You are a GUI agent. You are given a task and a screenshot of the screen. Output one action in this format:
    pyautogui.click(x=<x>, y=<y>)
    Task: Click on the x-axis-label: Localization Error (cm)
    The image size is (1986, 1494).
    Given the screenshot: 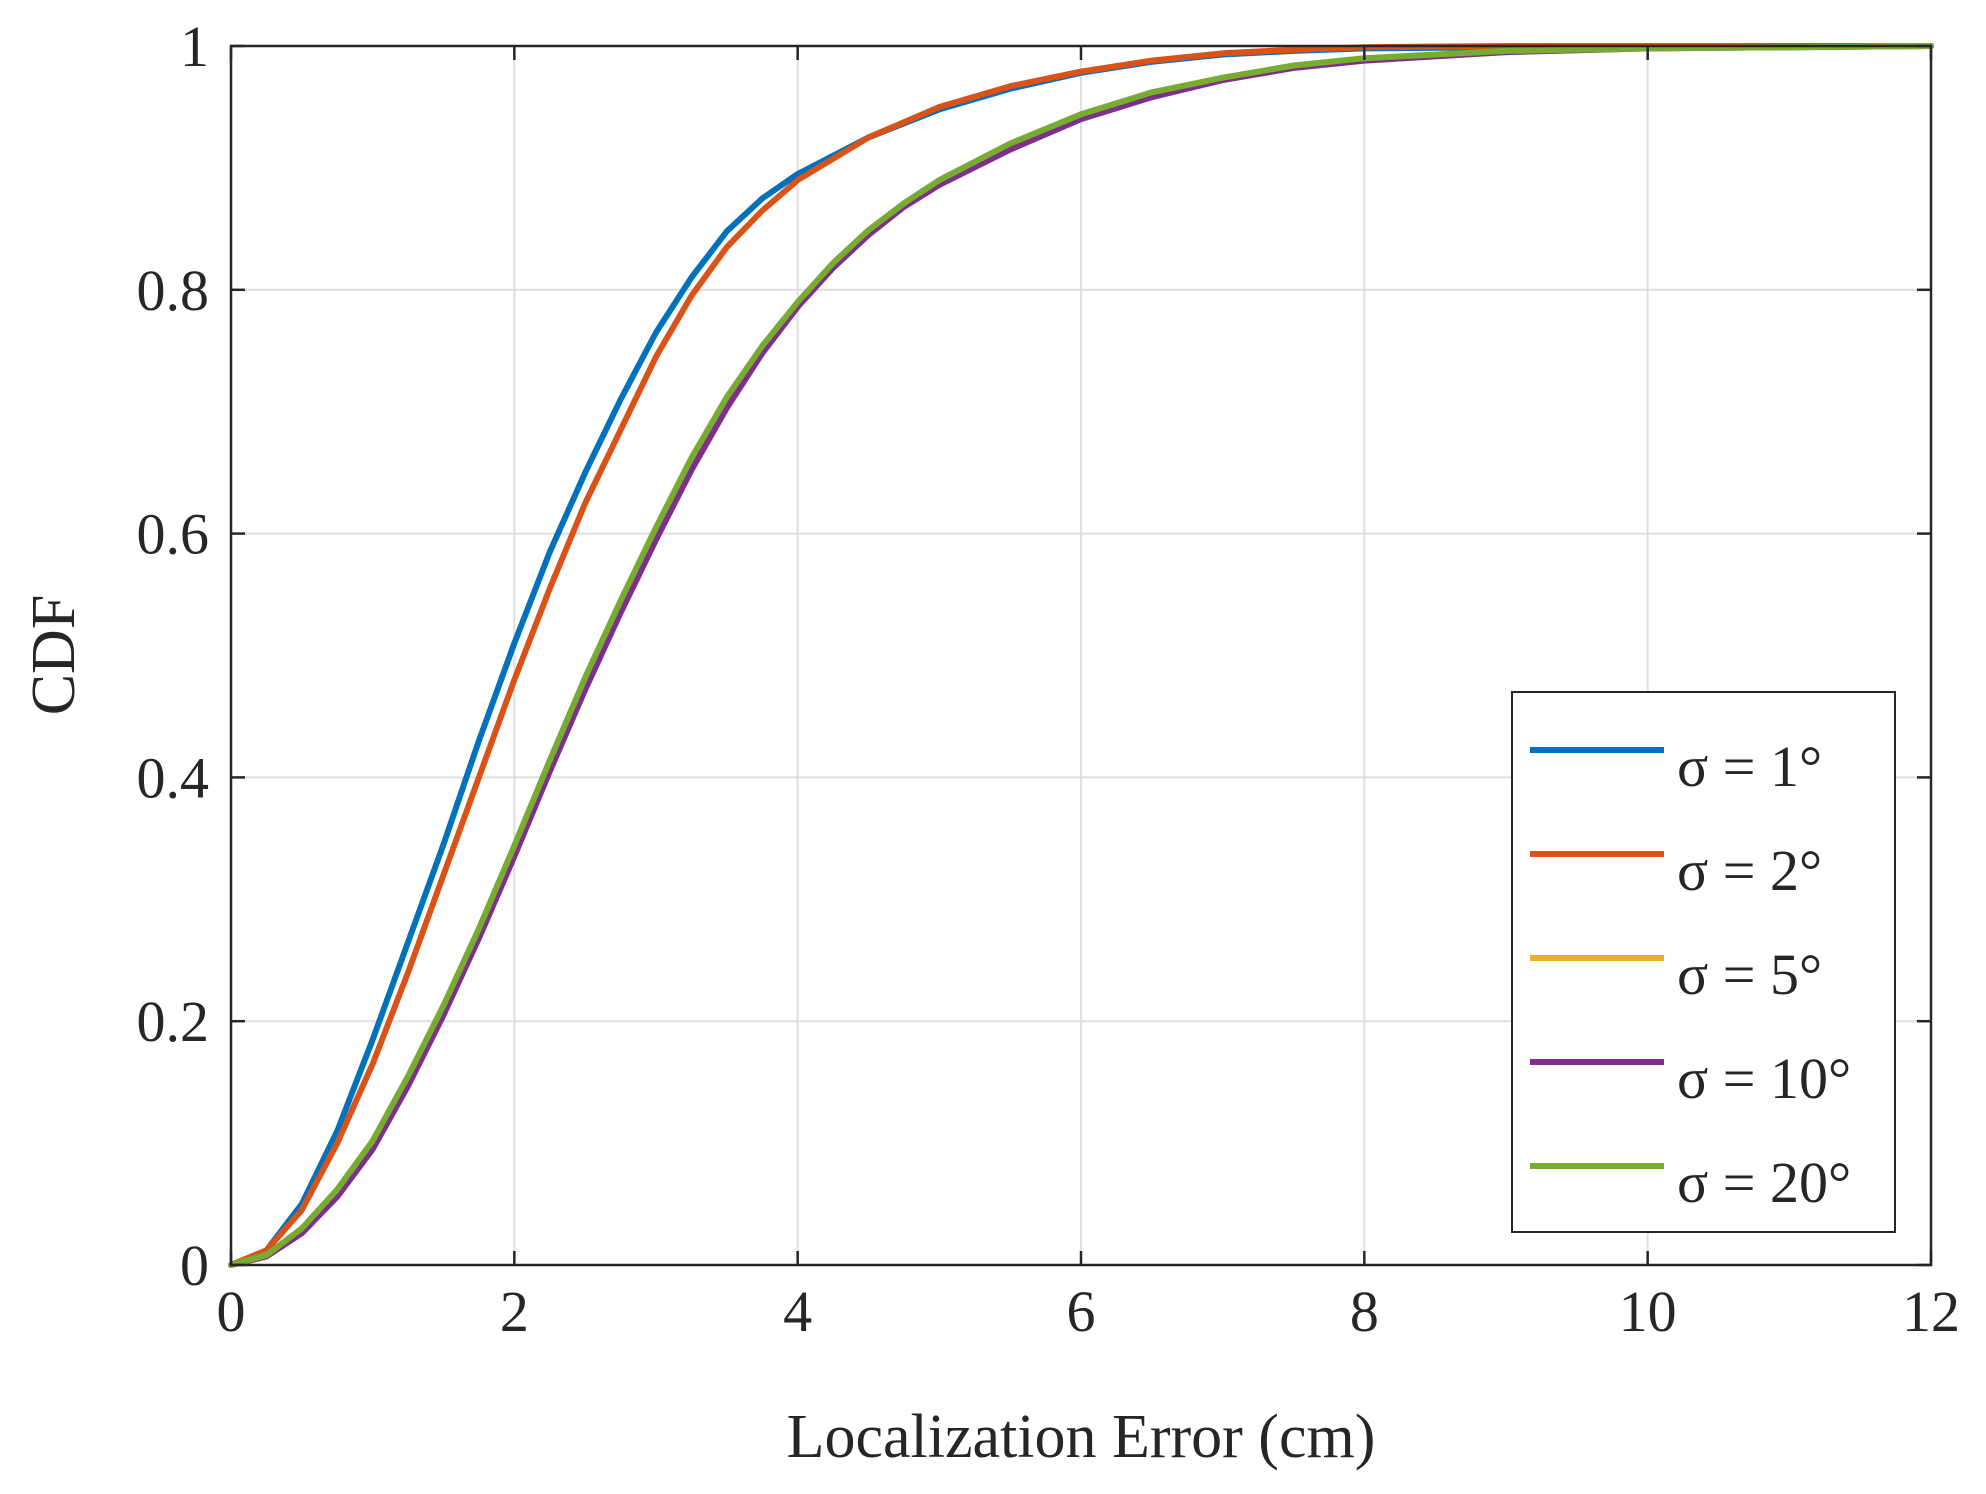 What is the action you would take?
    pyautogui.click(x=1081, y=1437)
    